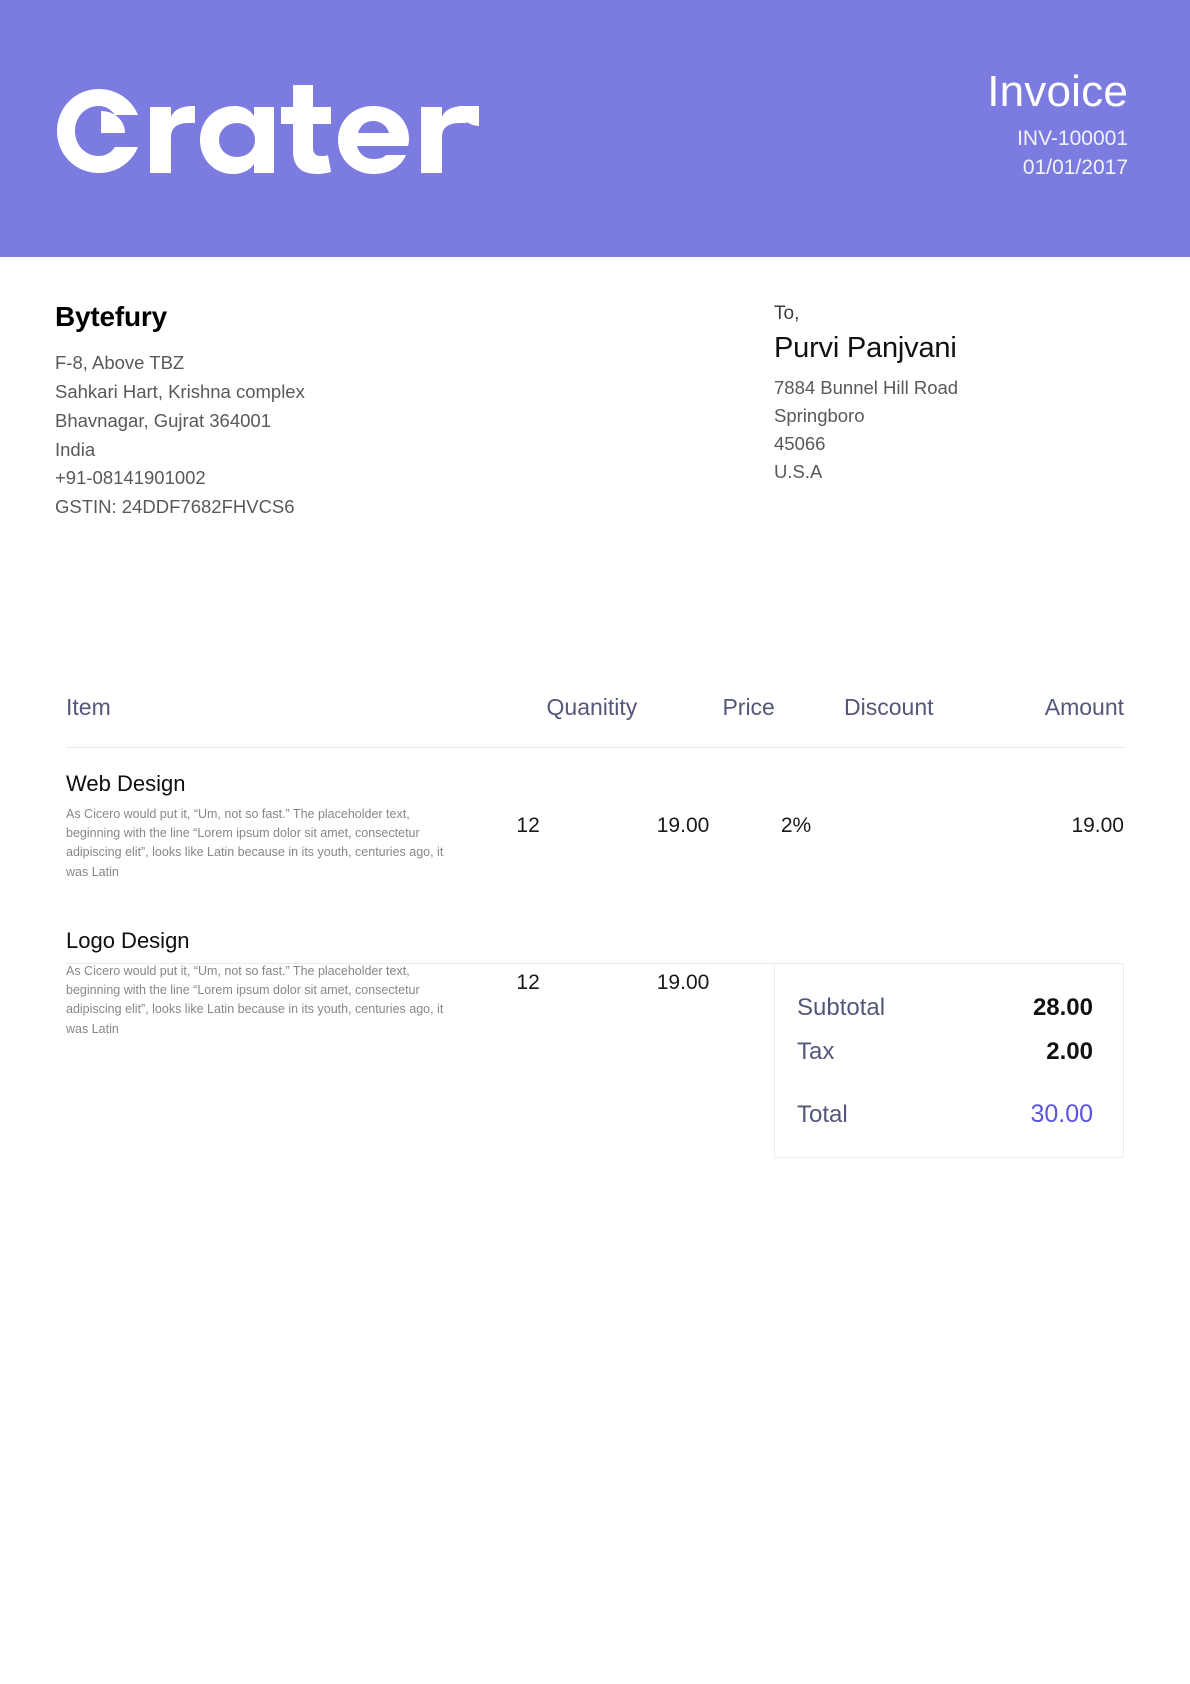 This screenshot has width=1190, height=1684. What do you see at coordinates (748, 707) in the screenshot?
I see `column-header-price: Price` at bounding box center [748, 707].